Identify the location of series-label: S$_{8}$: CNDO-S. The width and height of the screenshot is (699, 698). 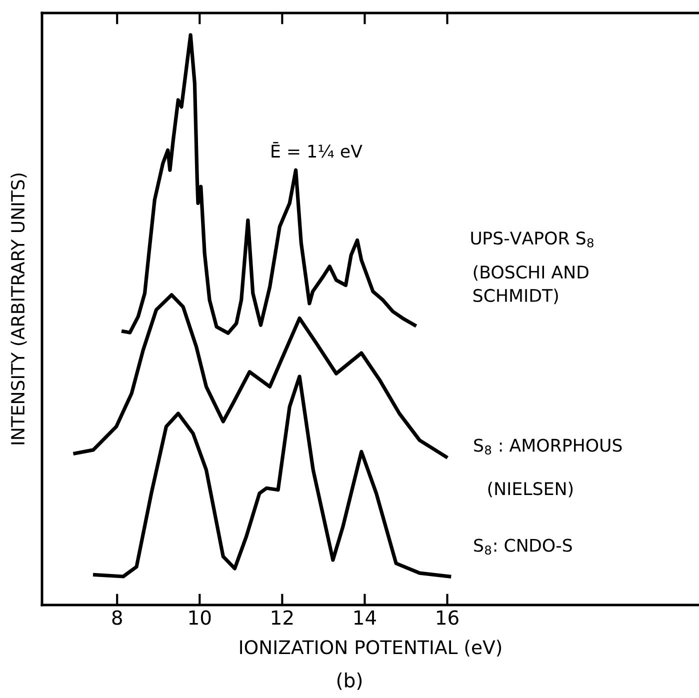
(523, 546).